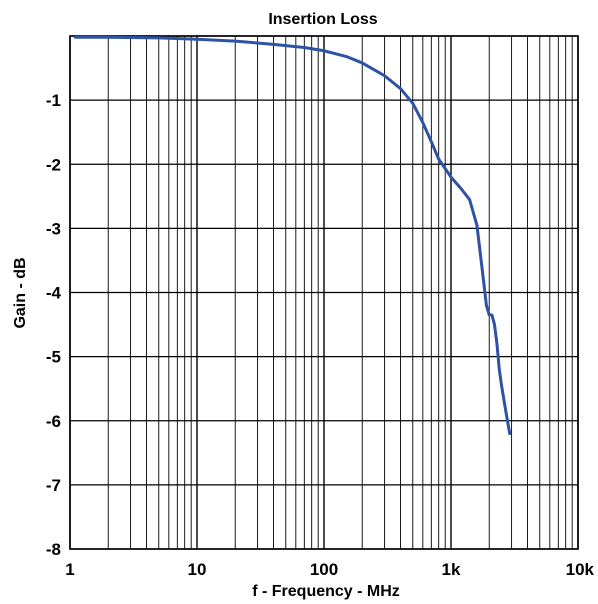 Image resolution: width=598 pixels, height=604 pixels. I want to click on y-tick-label: -1, so click(53, 100).